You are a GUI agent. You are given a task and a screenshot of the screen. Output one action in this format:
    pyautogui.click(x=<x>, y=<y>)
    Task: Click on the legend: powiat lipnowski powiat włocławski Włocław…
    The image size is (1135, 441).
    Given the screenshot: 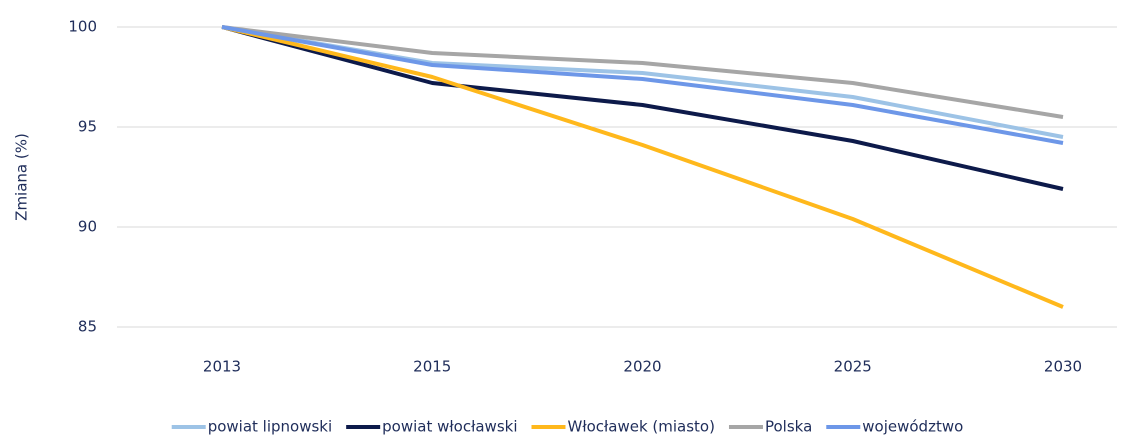 What is the action you would take?
    pyautogui.click(x=567, y=427)
    